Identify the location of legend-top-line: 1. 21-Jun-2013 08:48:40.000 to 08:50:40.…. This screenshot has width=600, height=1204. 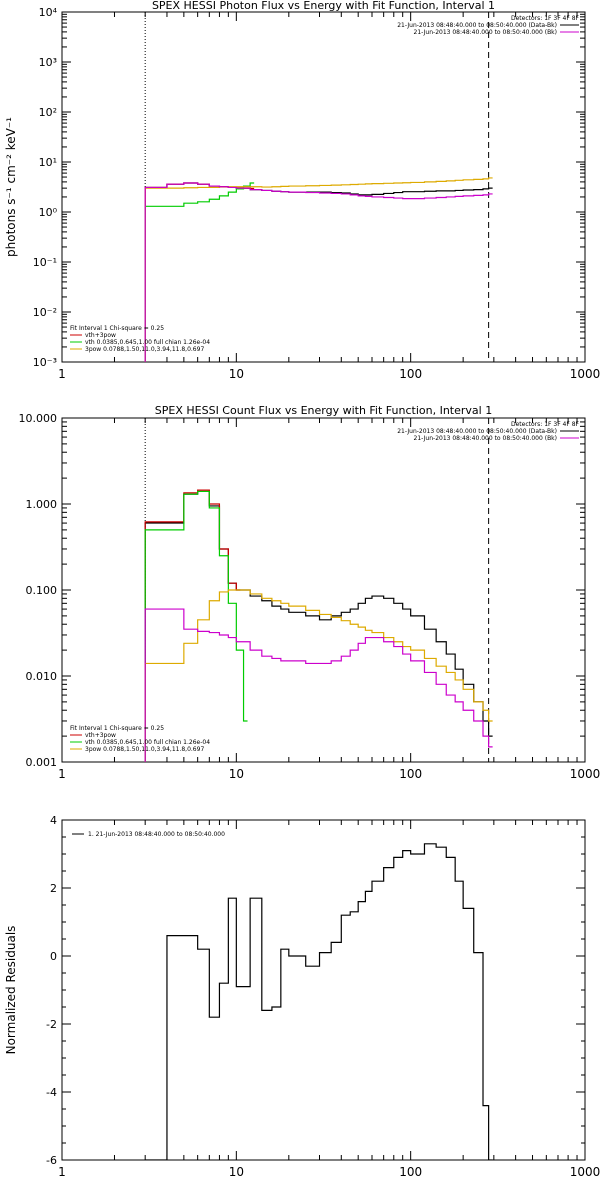
(156, 834).